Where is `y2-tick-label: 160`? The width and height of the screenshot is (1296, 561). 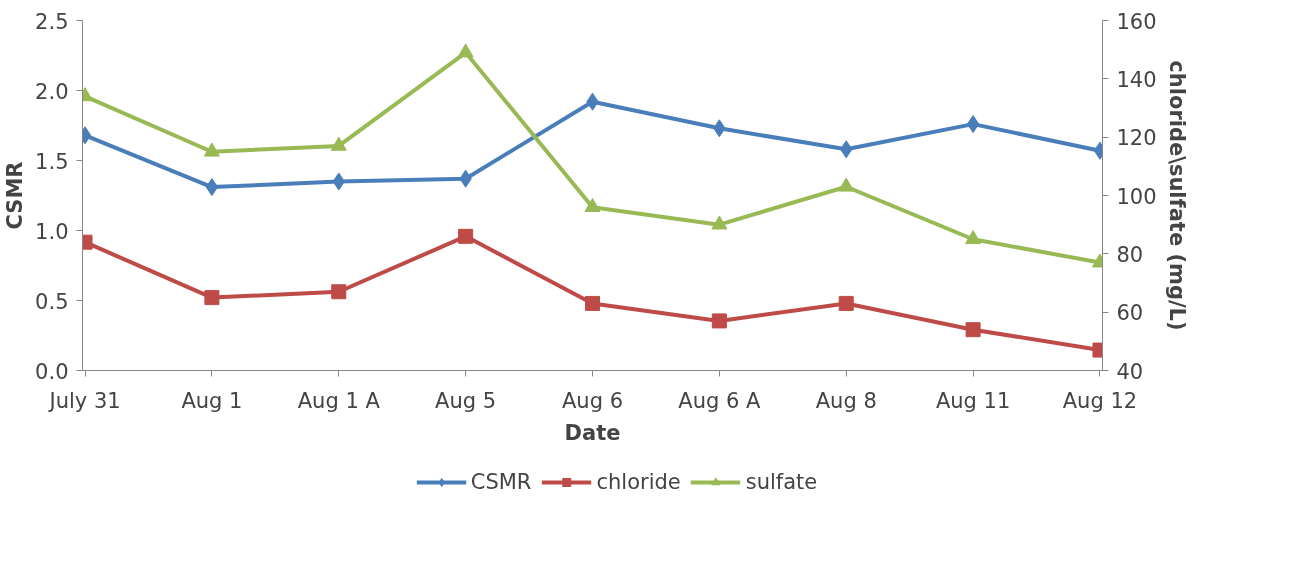
y2-tick-label: 160 is located at coordinates (1136, 21).